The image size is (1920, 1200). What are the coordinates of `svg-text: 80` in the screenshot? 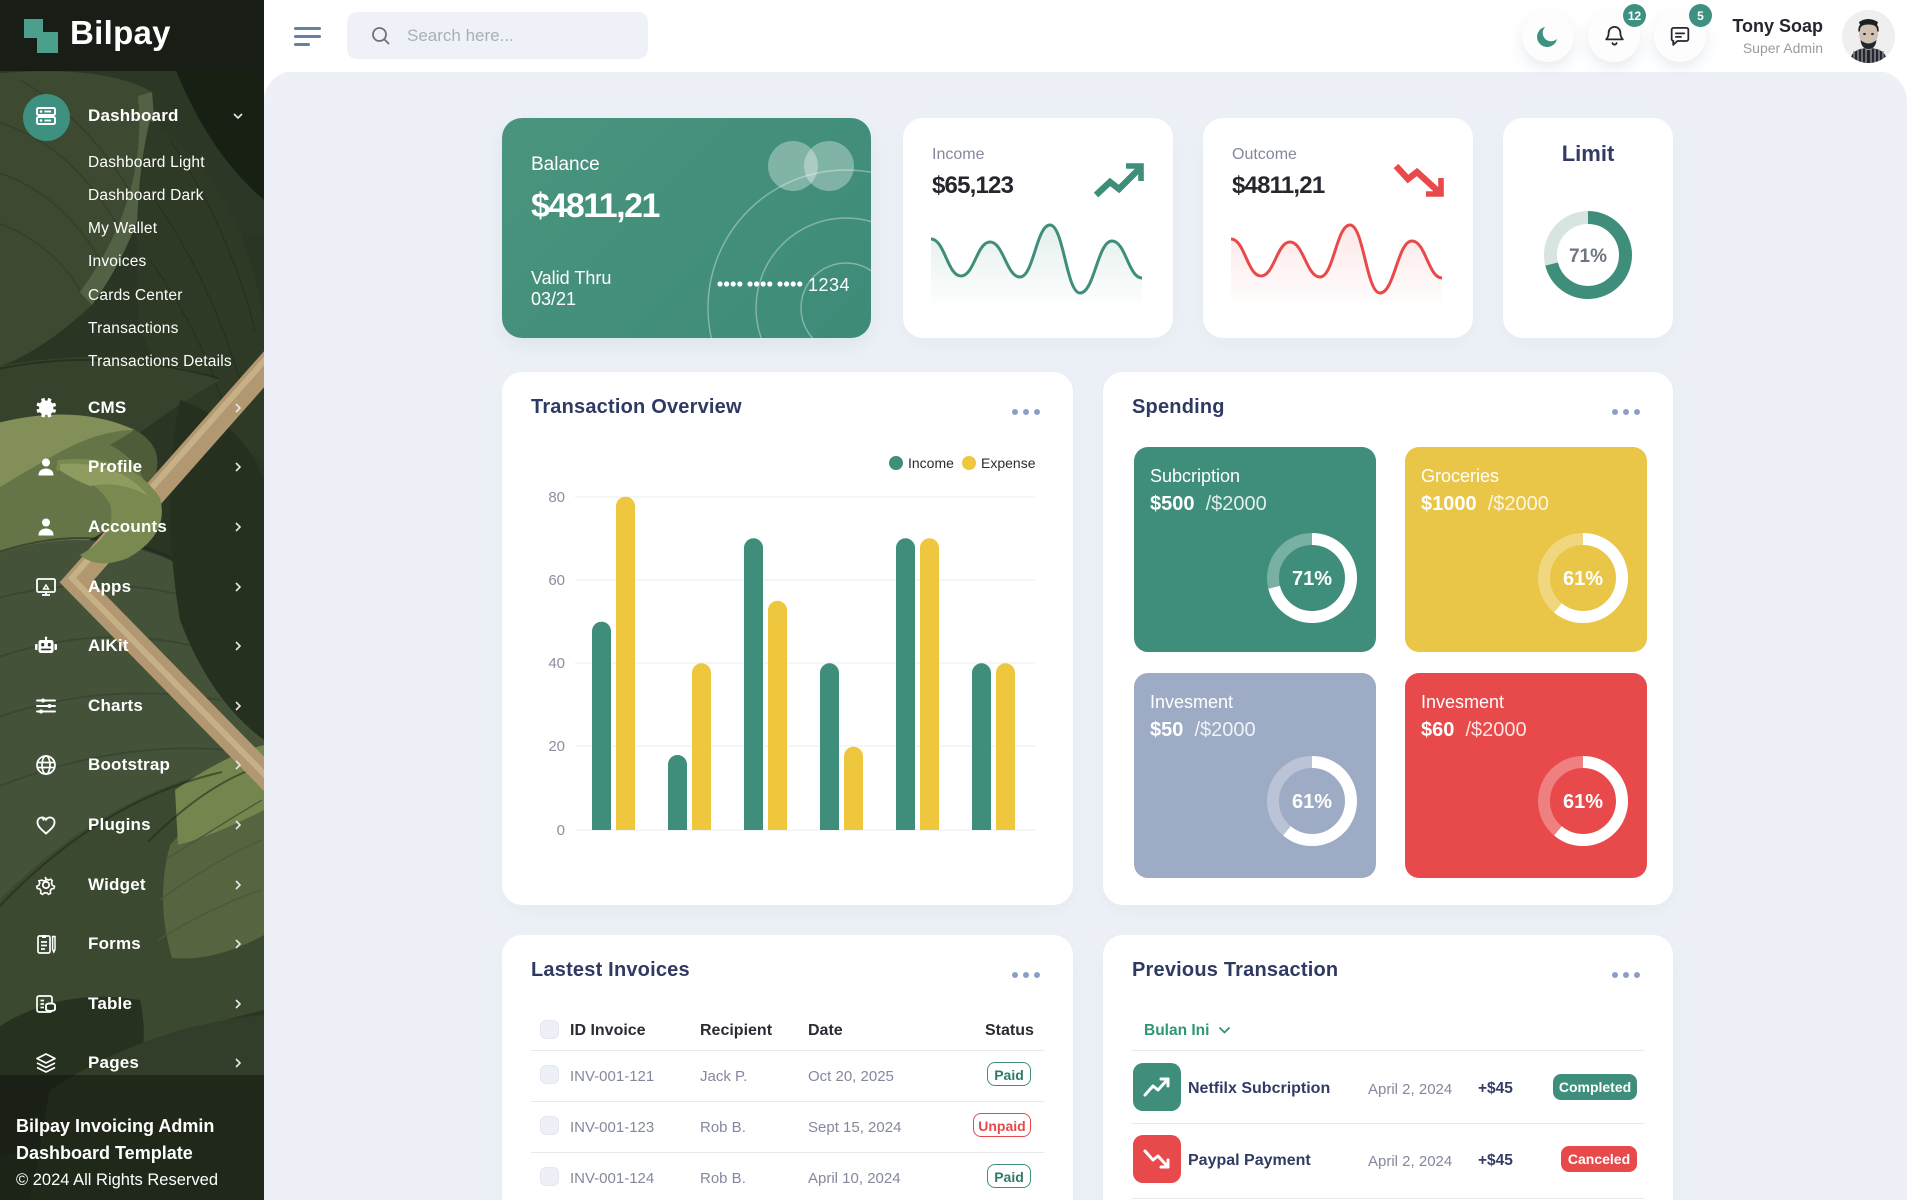 It's located at (556, 497).